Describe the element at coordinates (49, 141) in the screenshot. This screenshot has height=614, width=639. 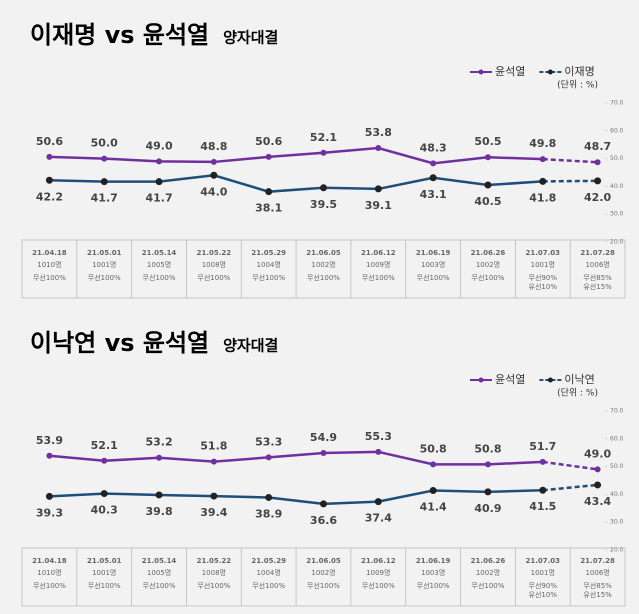
I see `value-label: 50.6` at that location.